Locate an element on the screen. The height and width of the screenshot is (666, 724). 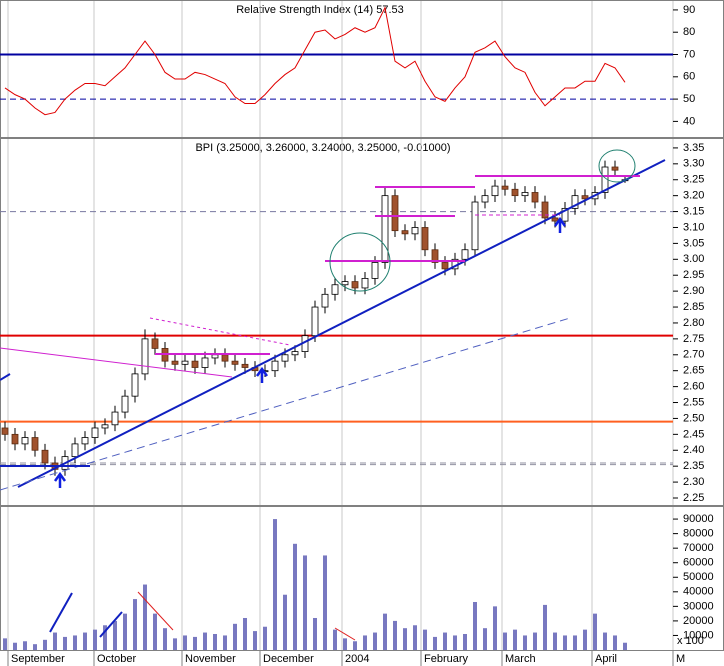
y-tick-label: 3.20 is located at coordinates (693, 196).